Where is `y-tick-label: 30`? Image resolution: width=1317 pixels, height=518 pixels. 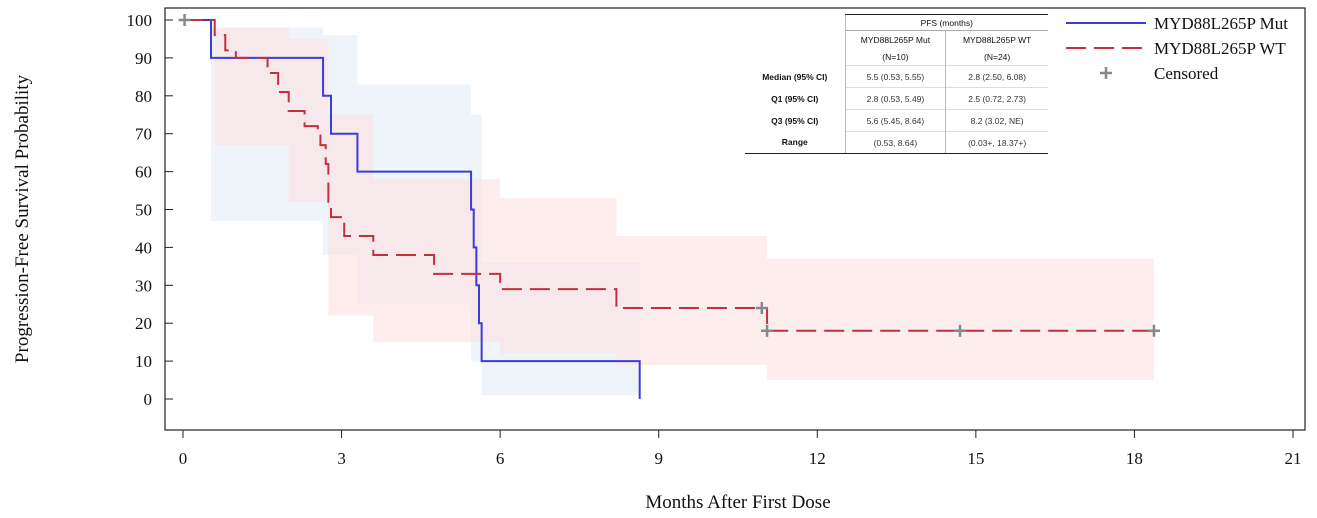 y-tick-label: 30 is located at coordinates (143, 285).